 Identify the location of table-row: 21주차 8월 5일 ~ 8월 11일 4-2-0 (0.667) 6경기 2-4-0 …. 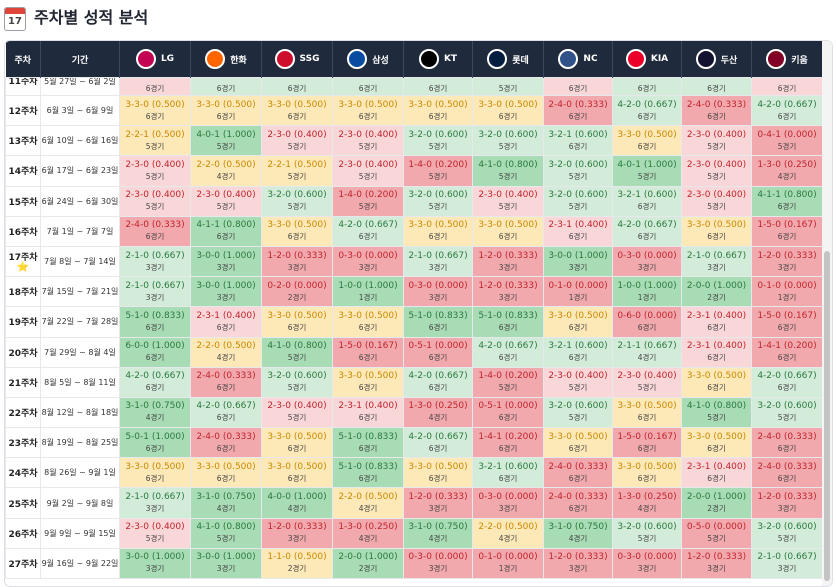
(414, 382).